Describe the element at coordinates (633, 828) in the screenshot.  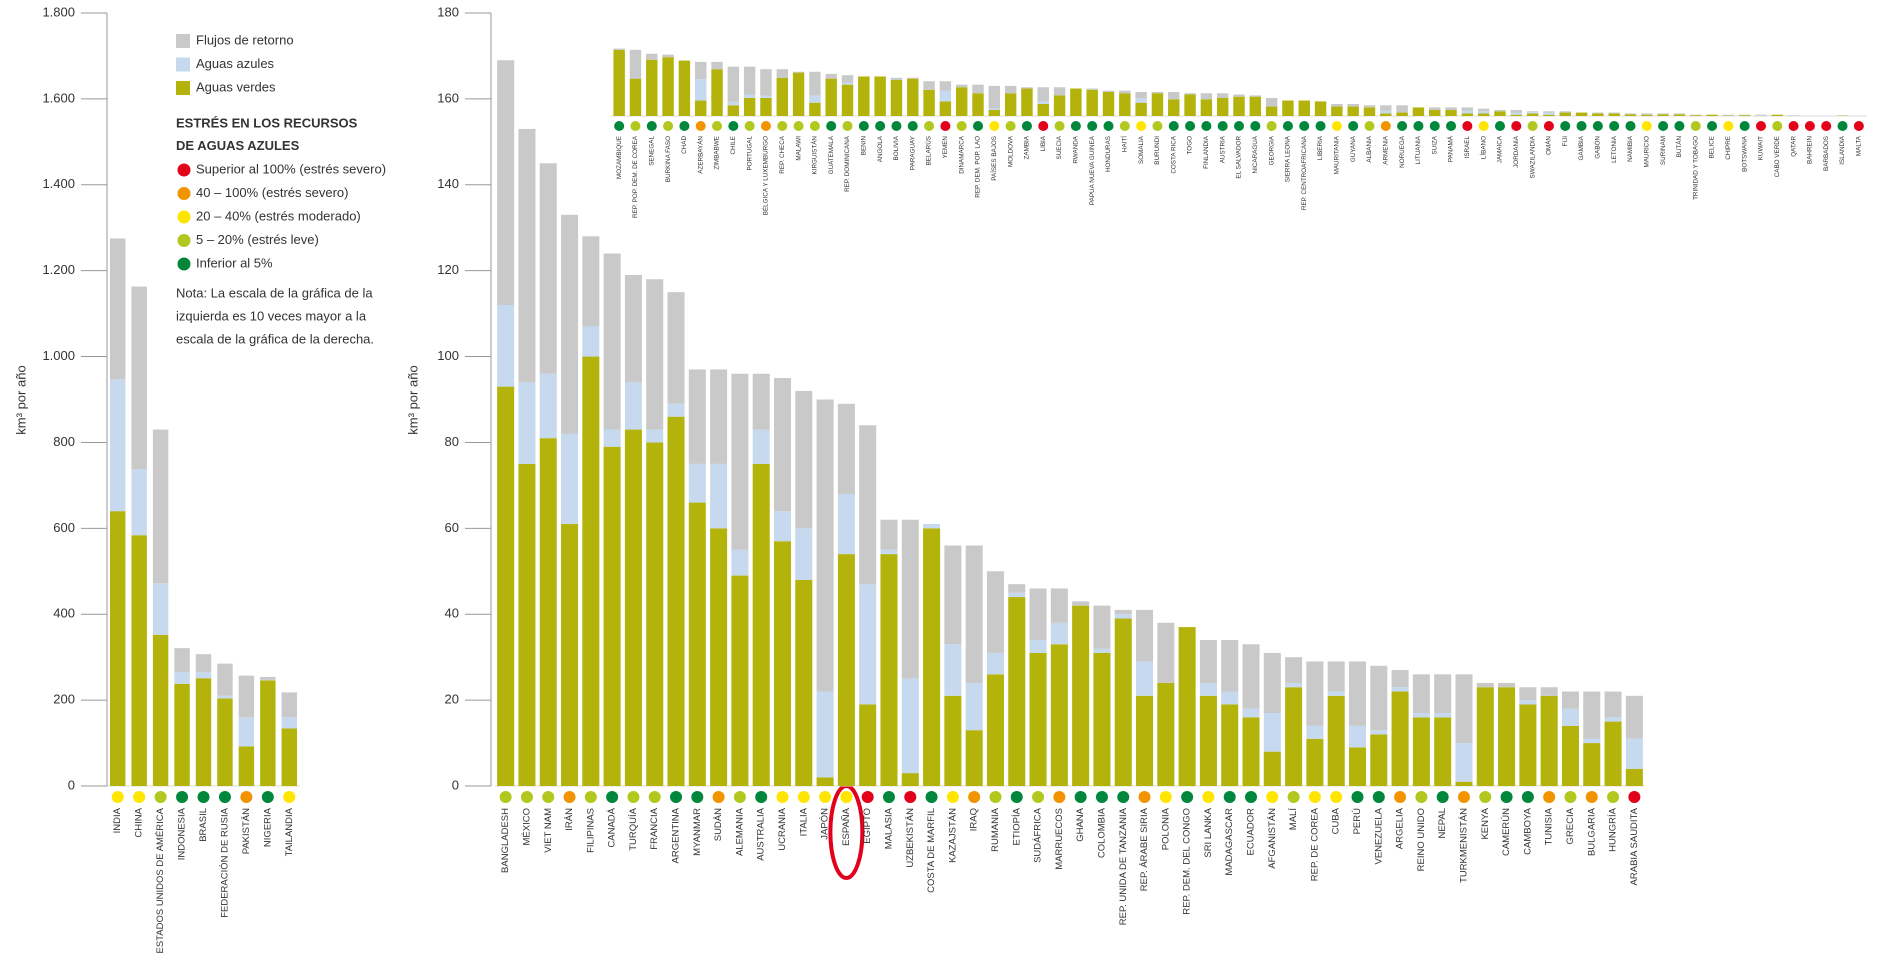
I see `x-tick-label: TURQUÍA` at that location.